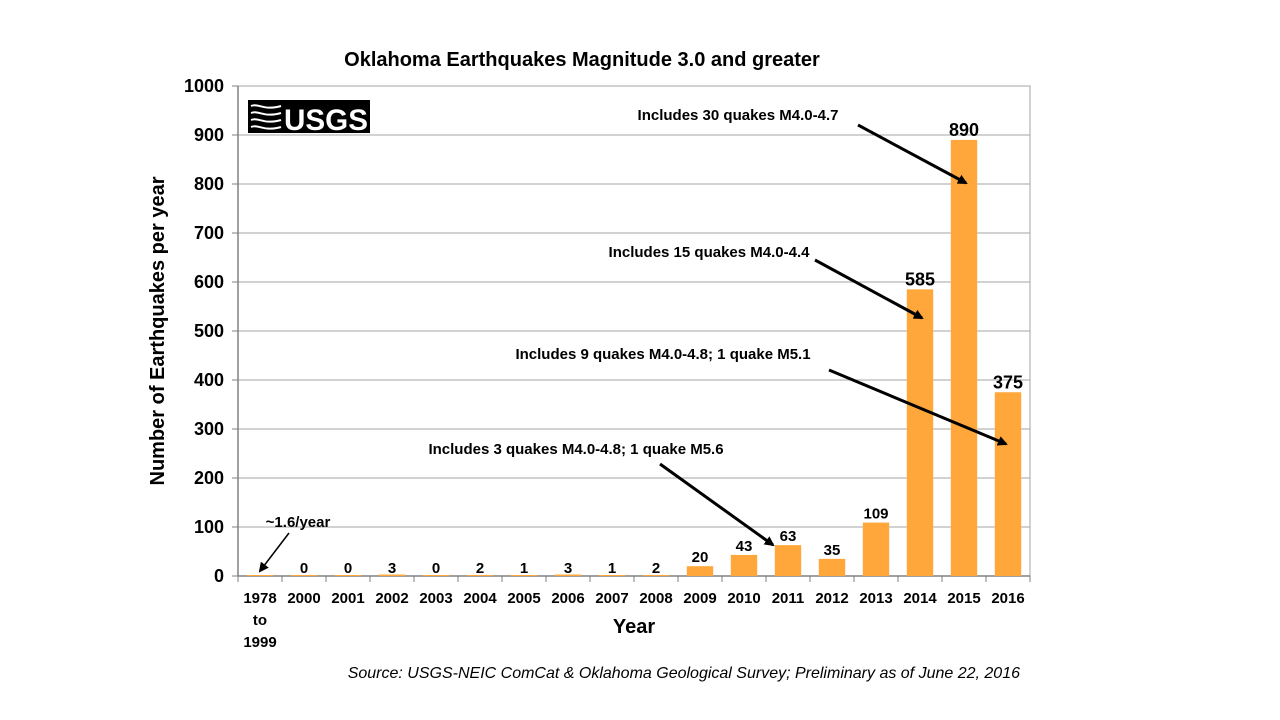 The image size is (1280, 720). What do you see at coordinates (209, 380) in the screenshot?
I see `y-tick-label: 400` at bounding box center [209, 380].